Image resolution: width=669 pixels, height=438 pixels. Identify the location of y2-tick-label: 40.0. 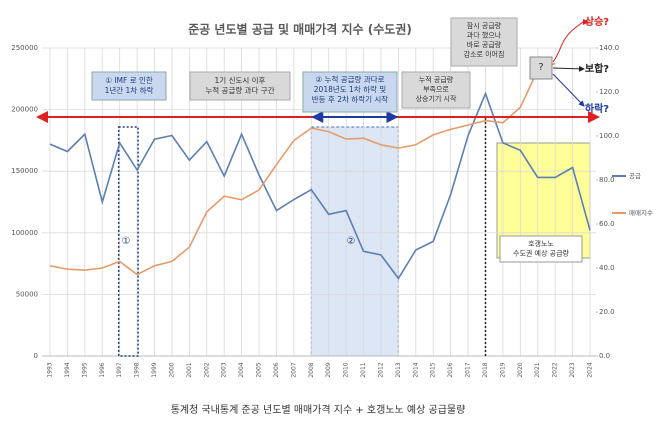
(607, 268).